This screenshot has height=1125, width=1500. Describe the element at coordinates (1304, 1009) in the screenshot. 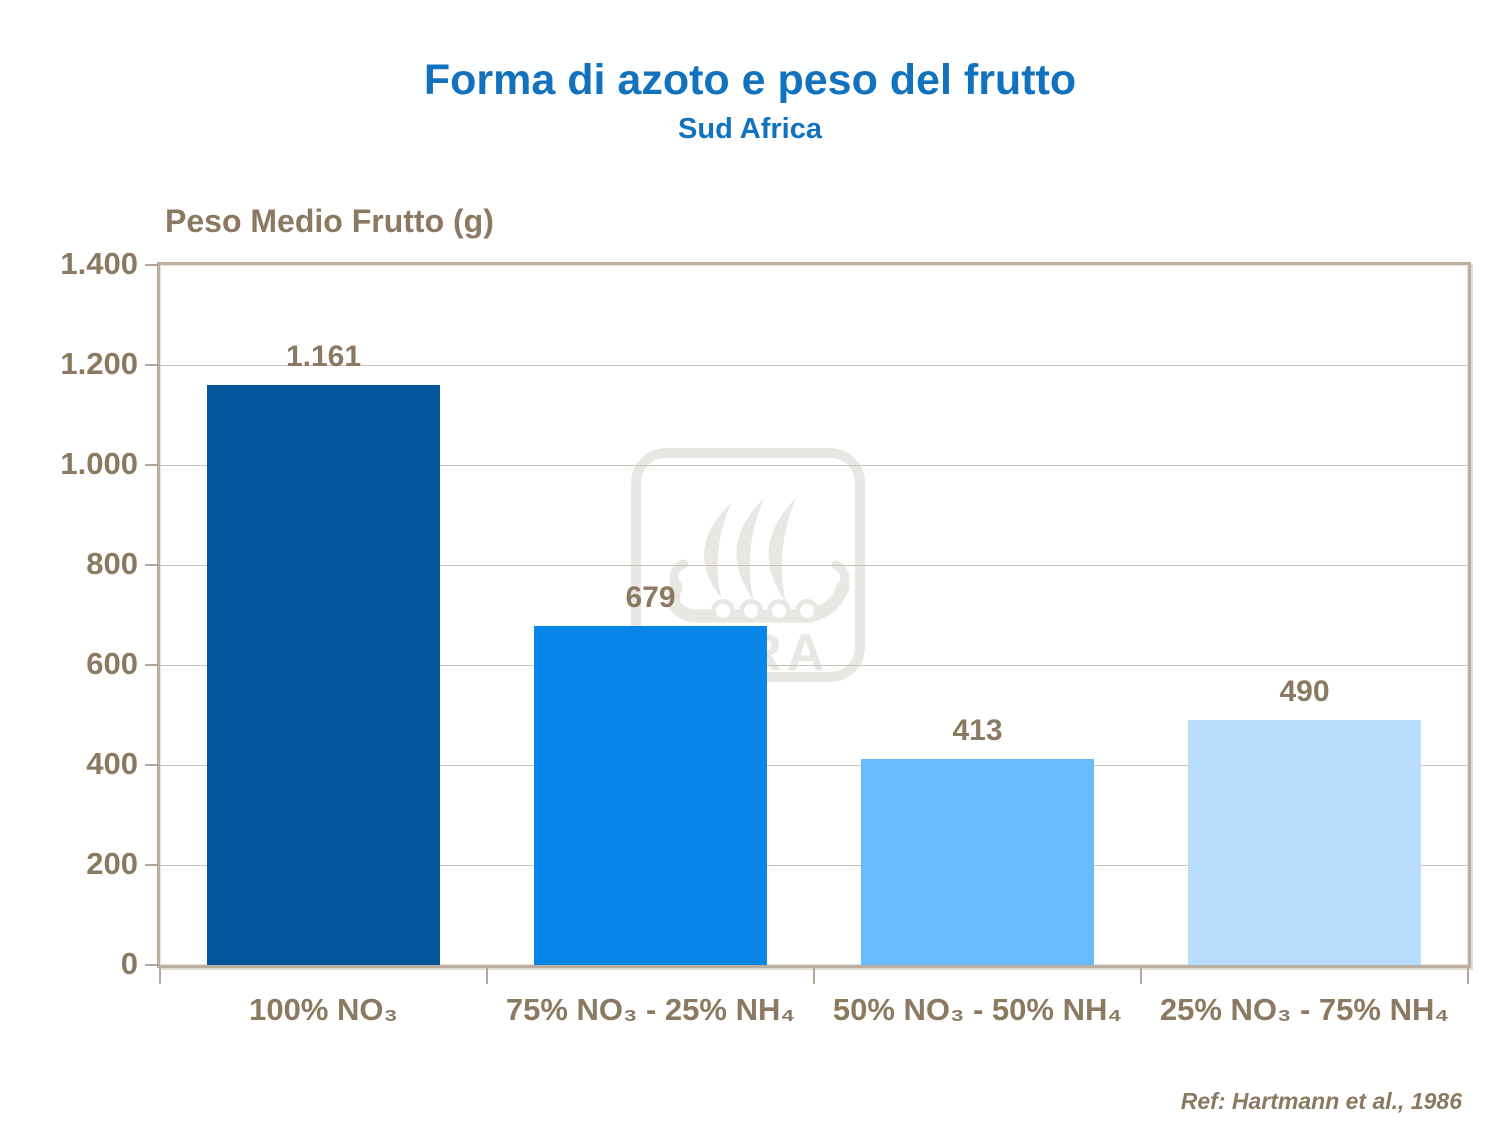

I see `x-category-label-4: 25% NO₃ - 75% NH₄` at that location.